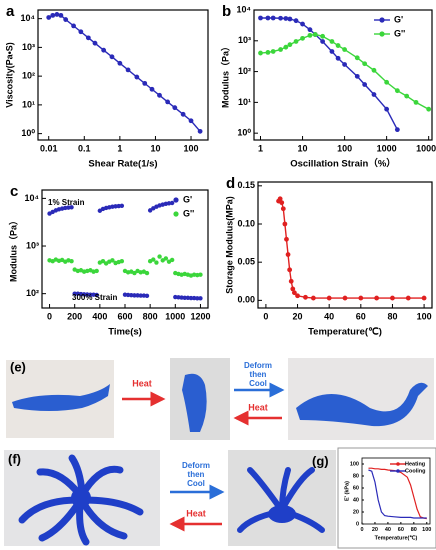 Image resolution: width=436 pixels, height=550 pixels. I want to click on x-tick-label: 80, so click(414, 530).